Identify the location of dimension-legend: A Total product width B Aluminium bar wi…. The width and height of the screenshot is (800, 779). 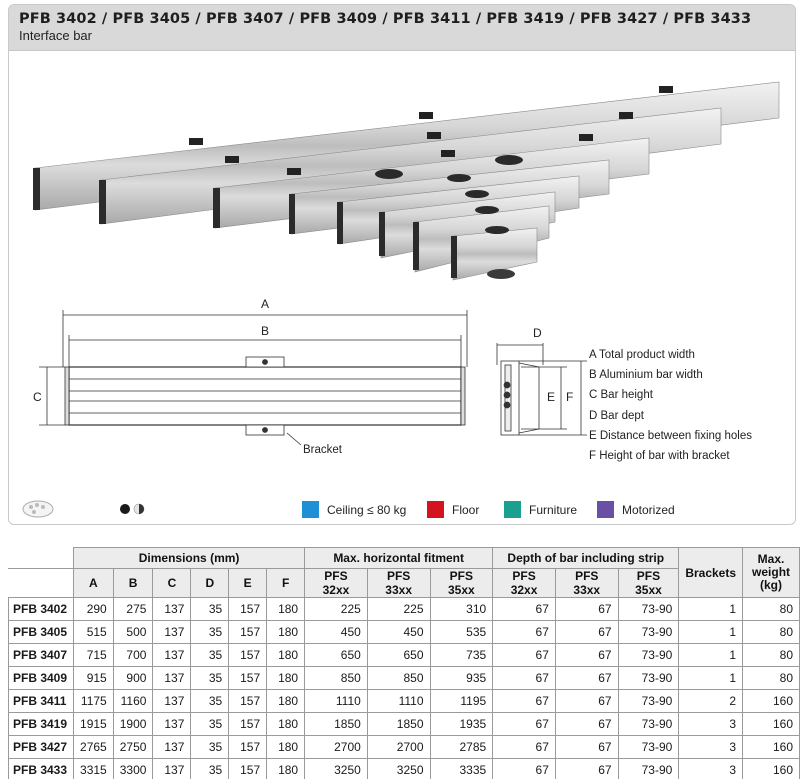
(670, 405).